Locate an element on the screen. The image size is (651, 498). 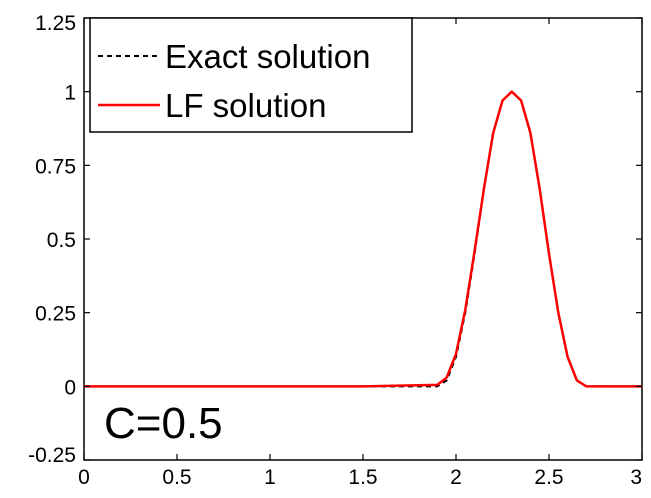
x-tick-label: 1 is located at coordinates (270, 477).